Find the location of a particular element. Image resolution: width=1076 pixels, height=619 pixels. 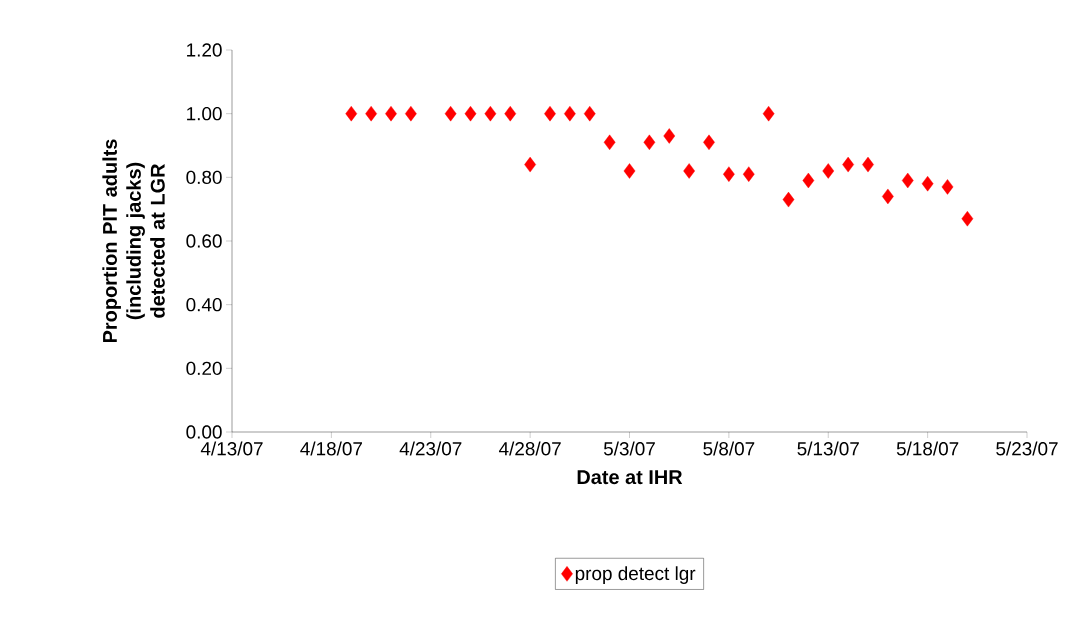

legend-label: prop detect lgr is located at coordinates (635, 575).